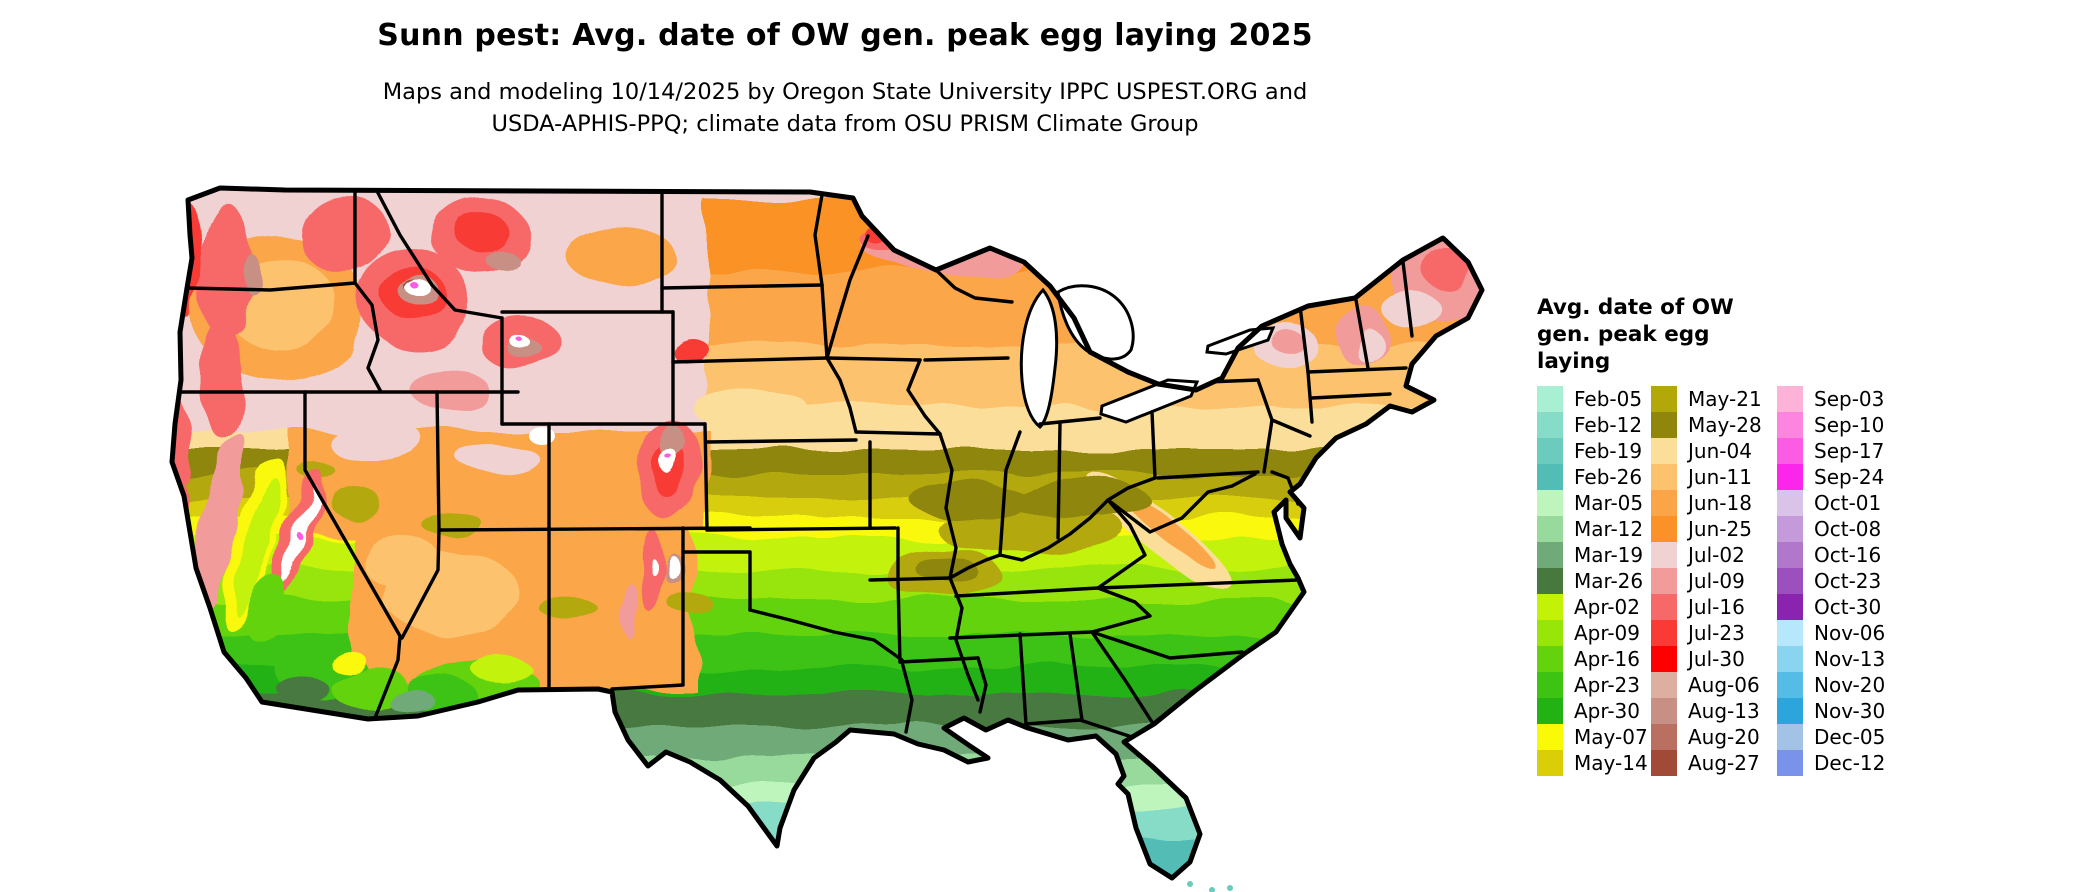 This screenshot has height=892, width=2100. I want to click on legend-entry: Jul-23, so click(1714, 633).